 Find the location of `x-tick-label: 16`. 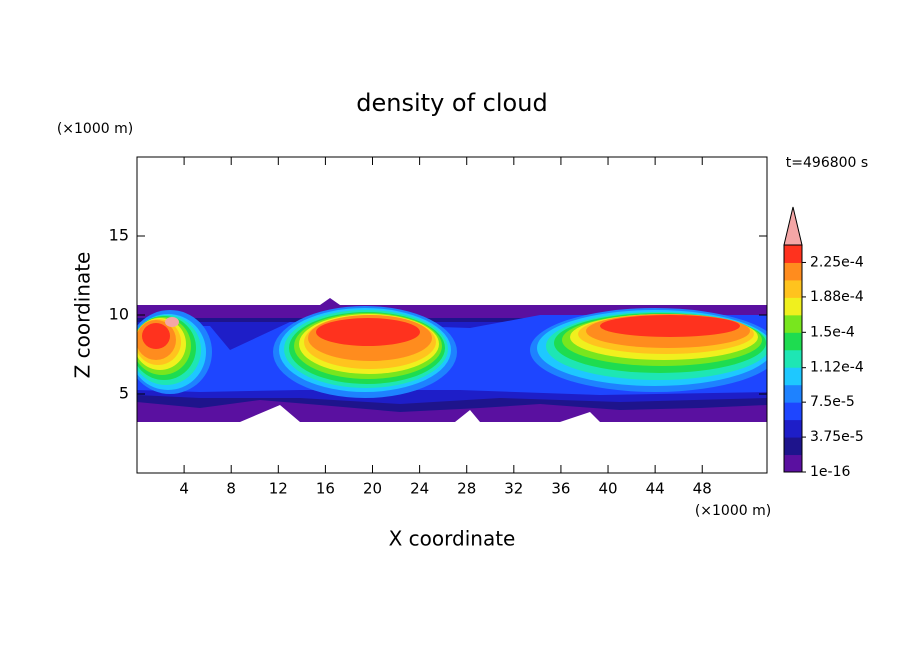

x-tick-label: 16 is located at coordinates (325, 489).